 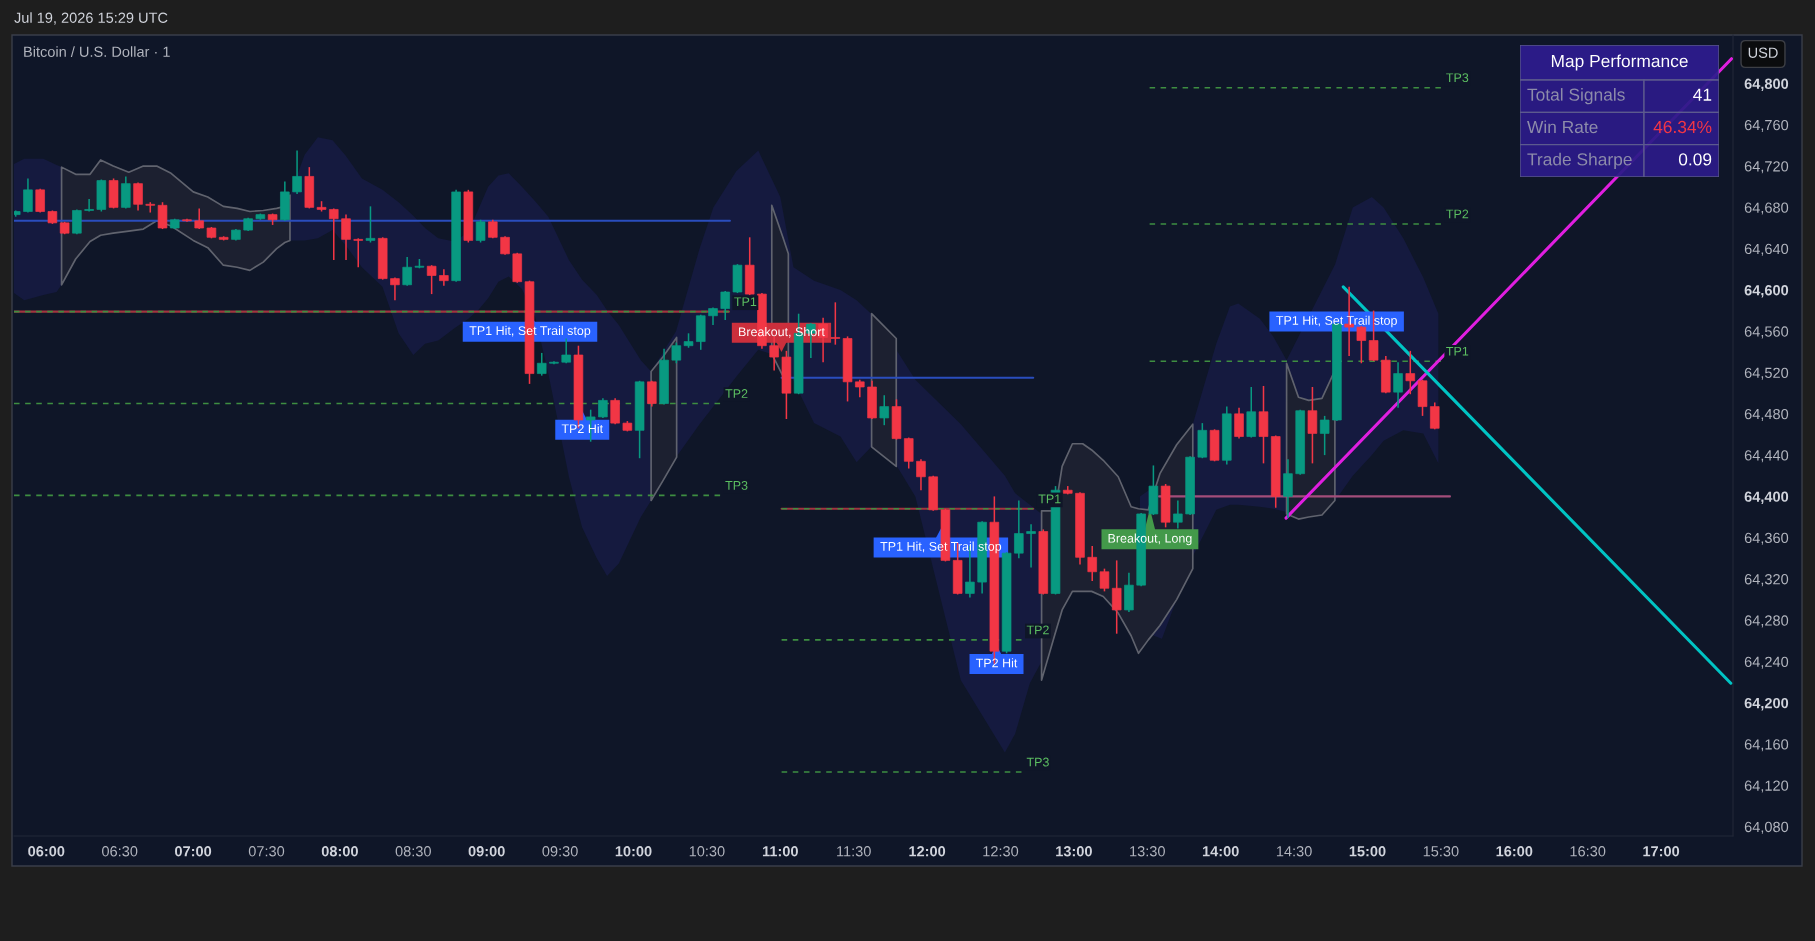 What do you see at coordinates (1562, 127) in the screenshot?
I see `annotation: Win Rate` at bounding box center [1562, 127].